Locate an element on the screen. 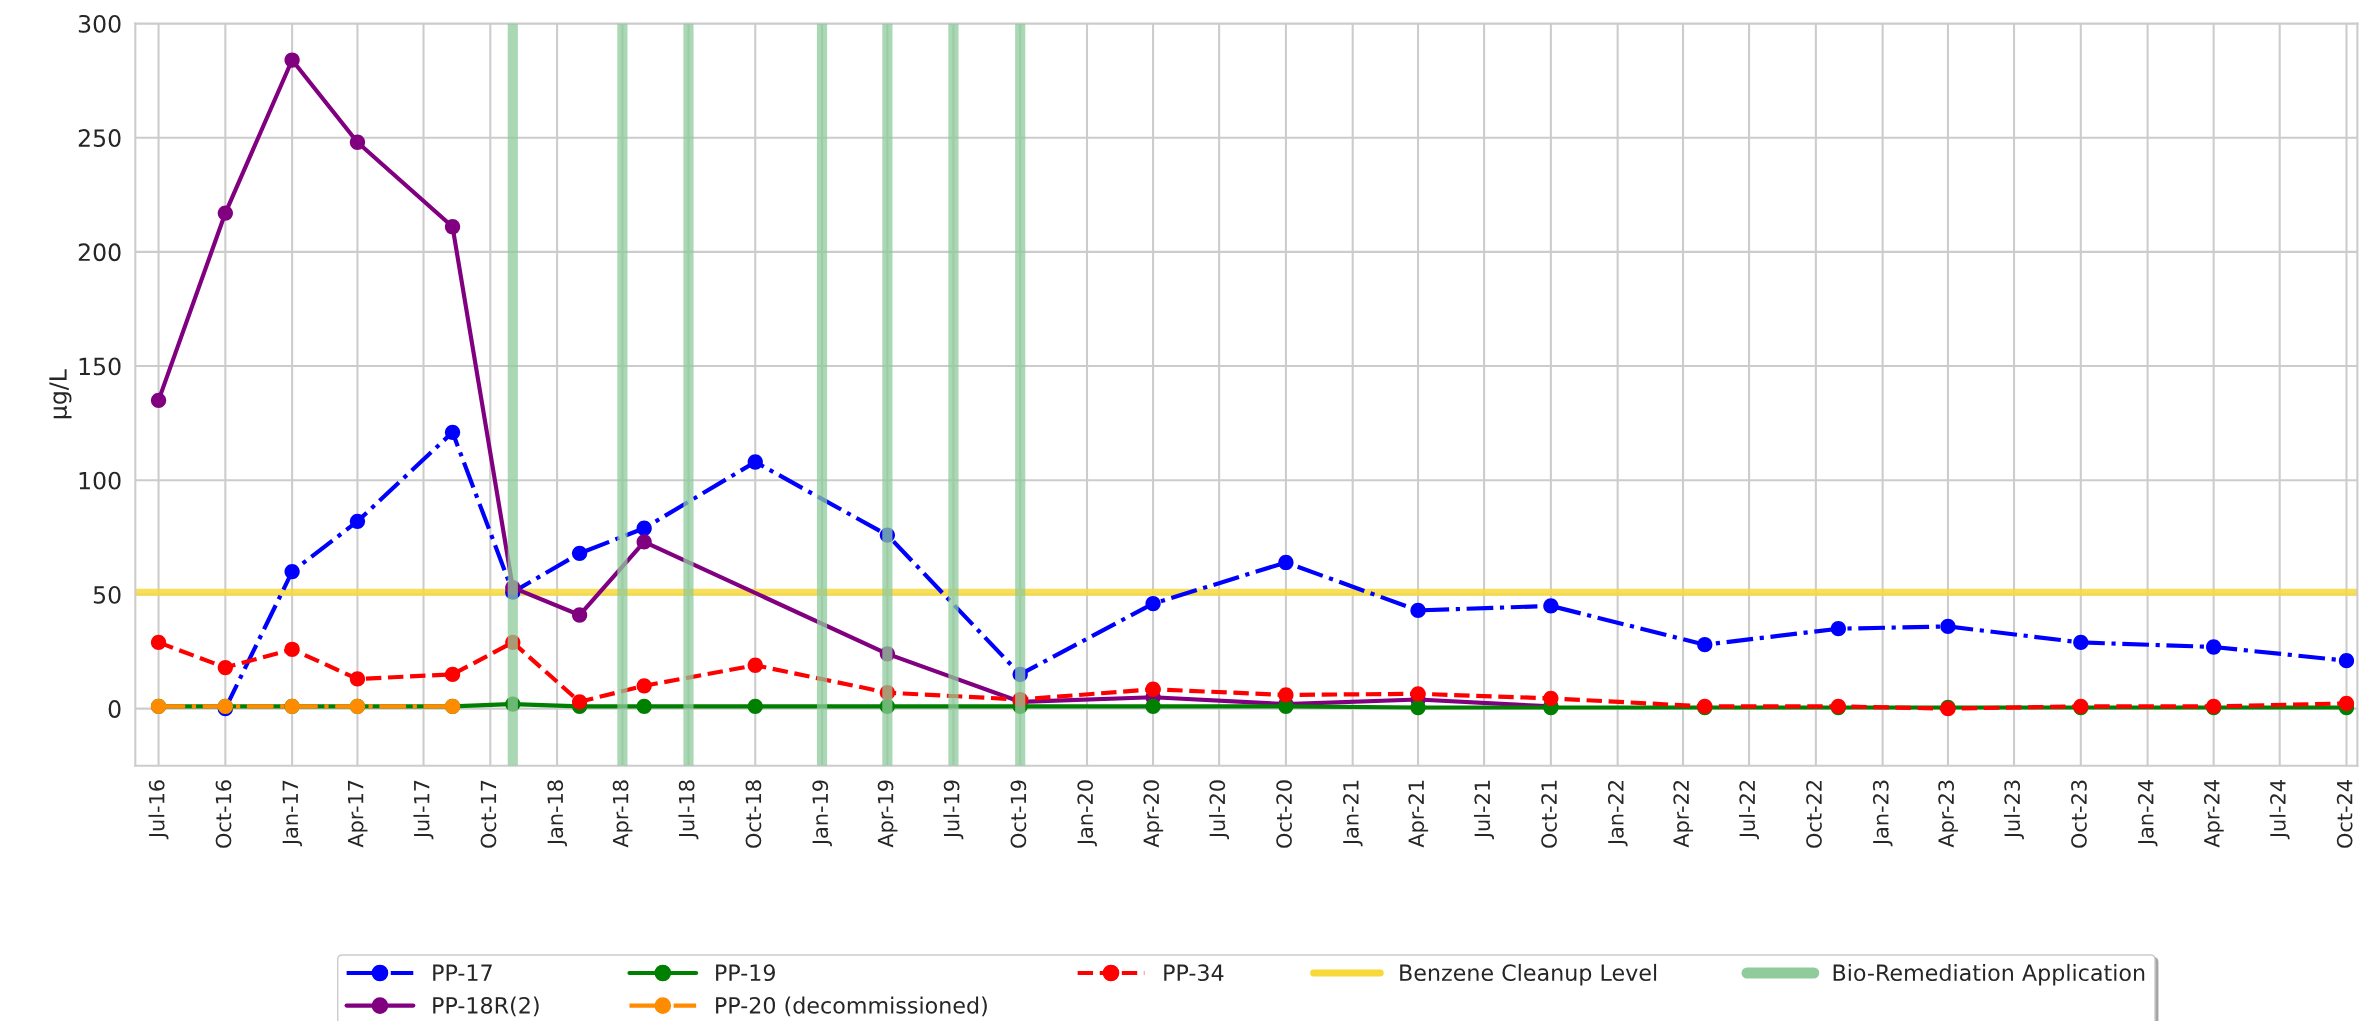 The height and width of the screenshot is (1021, 2374). x-tick-label: Jan-19 is located at coordinates (822, 813).